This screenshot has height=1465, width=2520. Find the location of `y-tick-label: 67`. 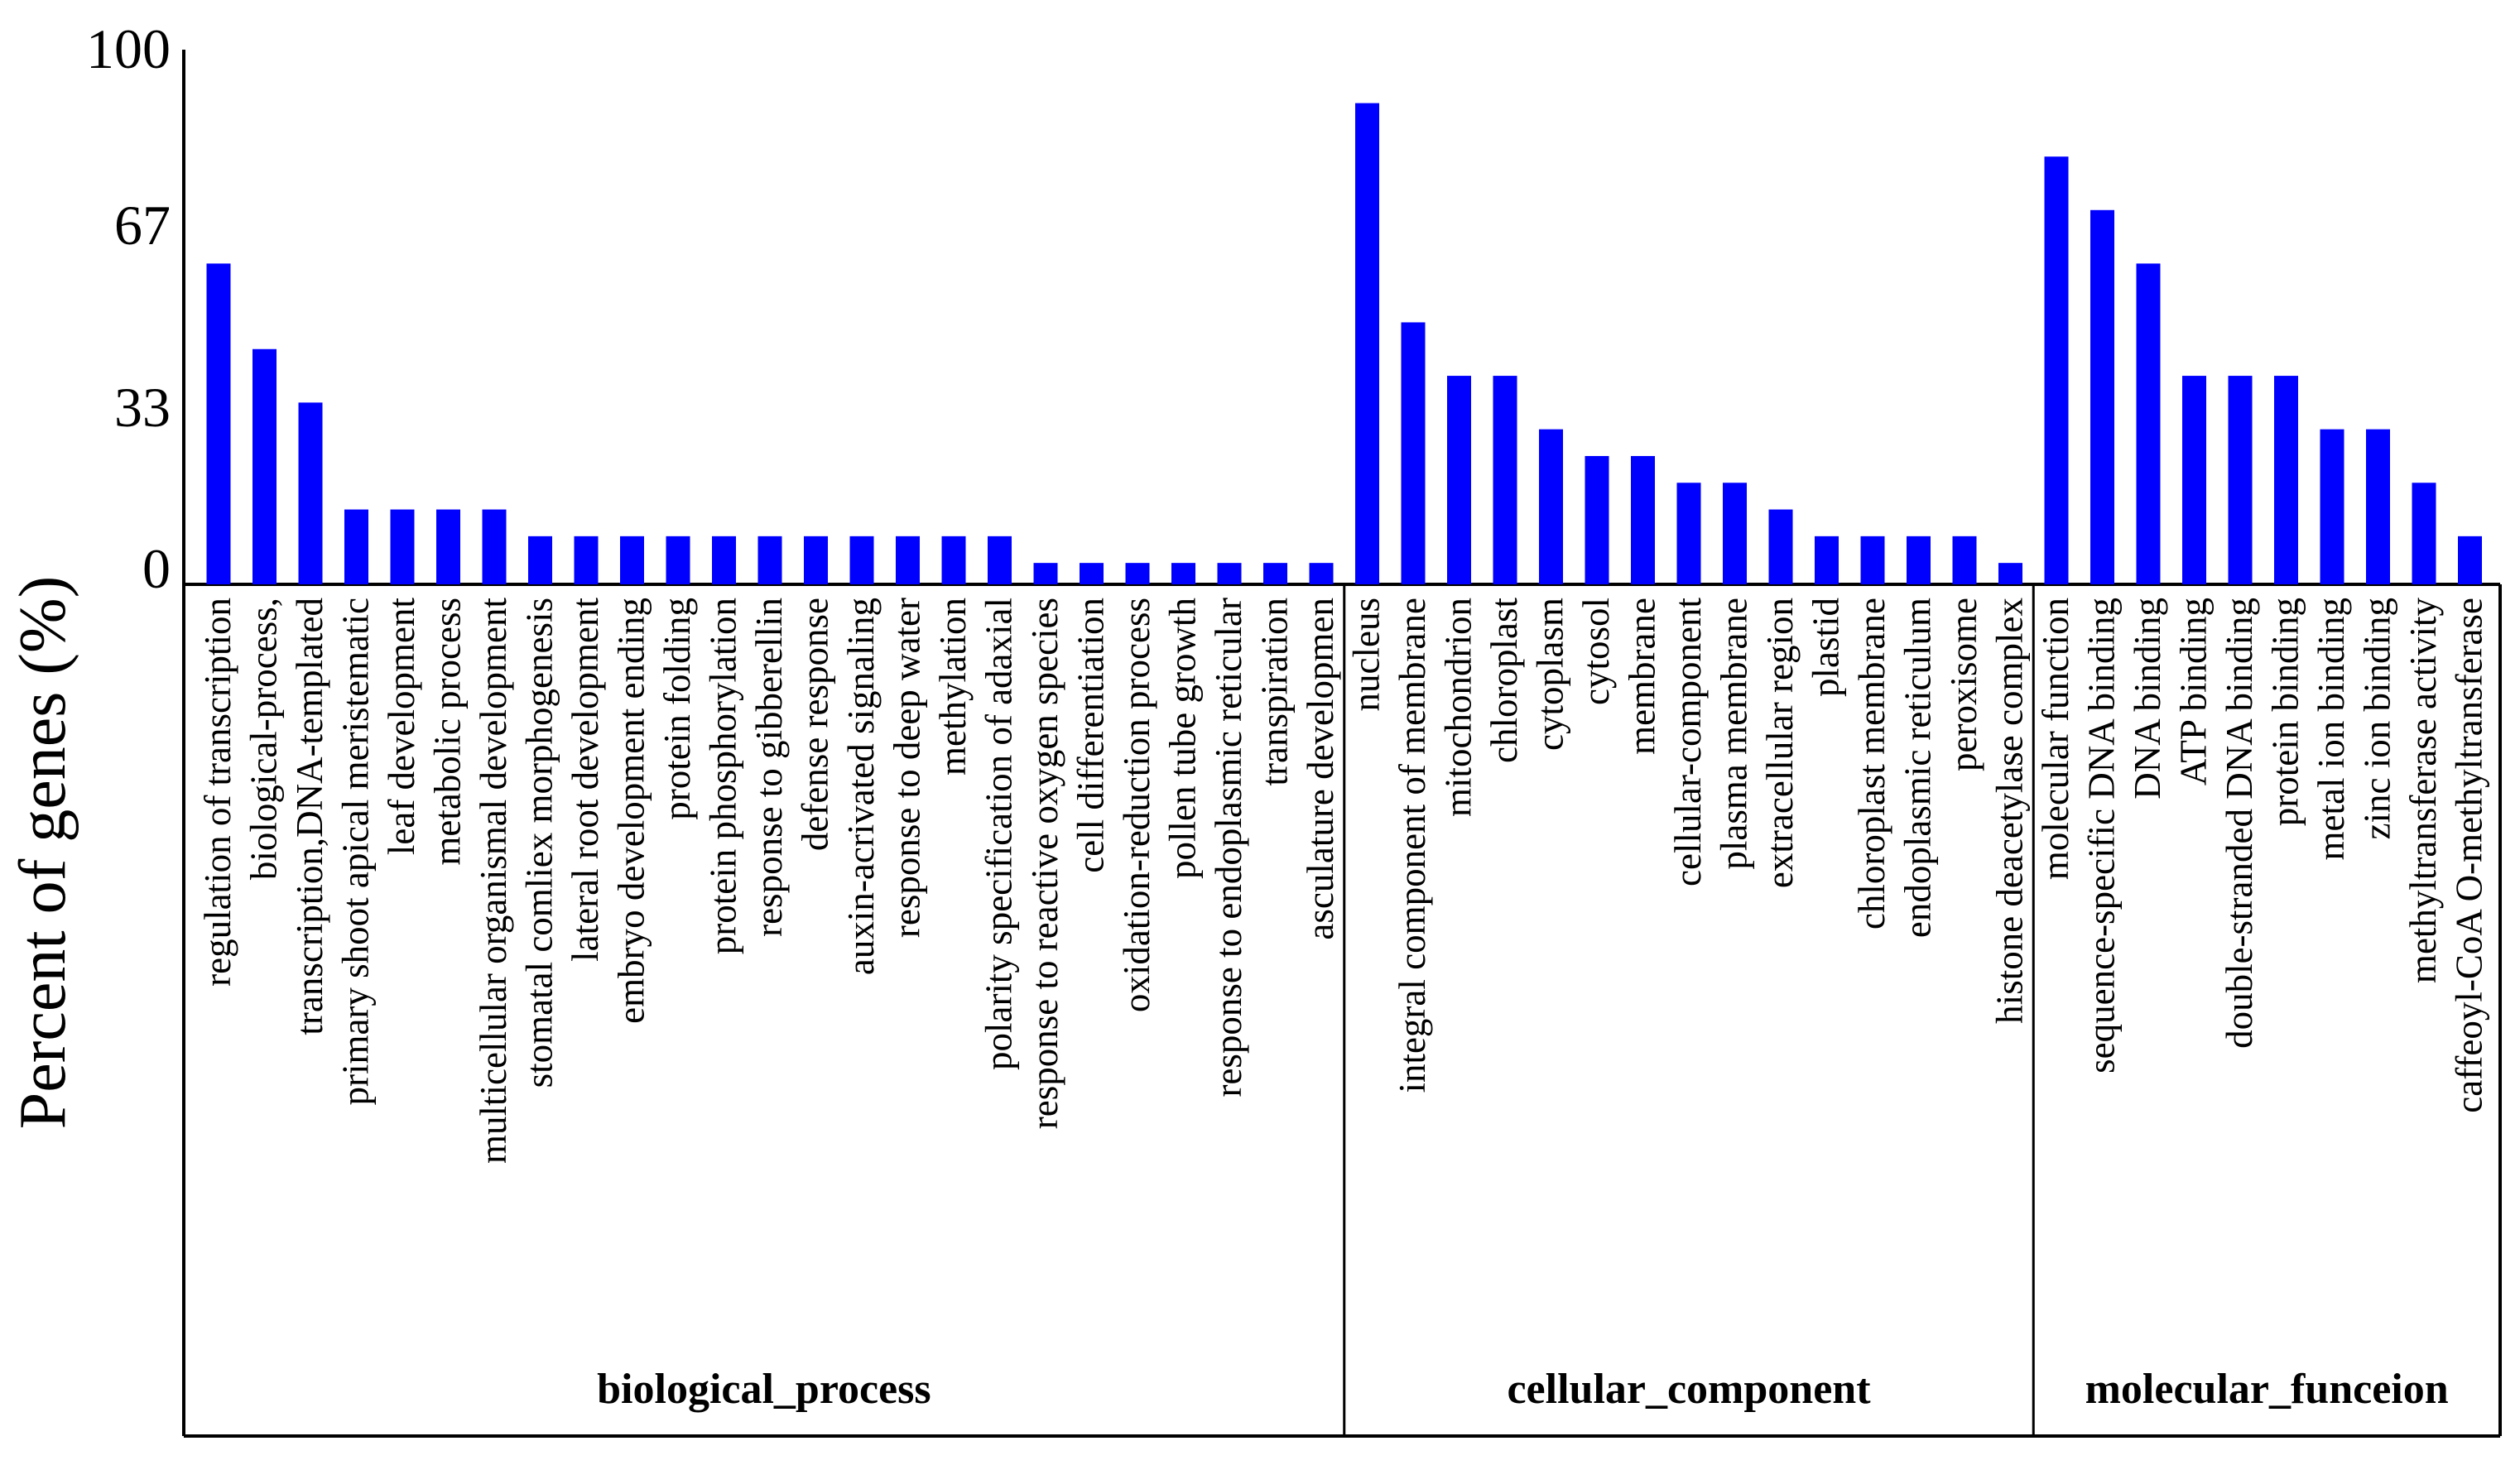

y-tick-label: 67 is located at coordinates (142, 225).